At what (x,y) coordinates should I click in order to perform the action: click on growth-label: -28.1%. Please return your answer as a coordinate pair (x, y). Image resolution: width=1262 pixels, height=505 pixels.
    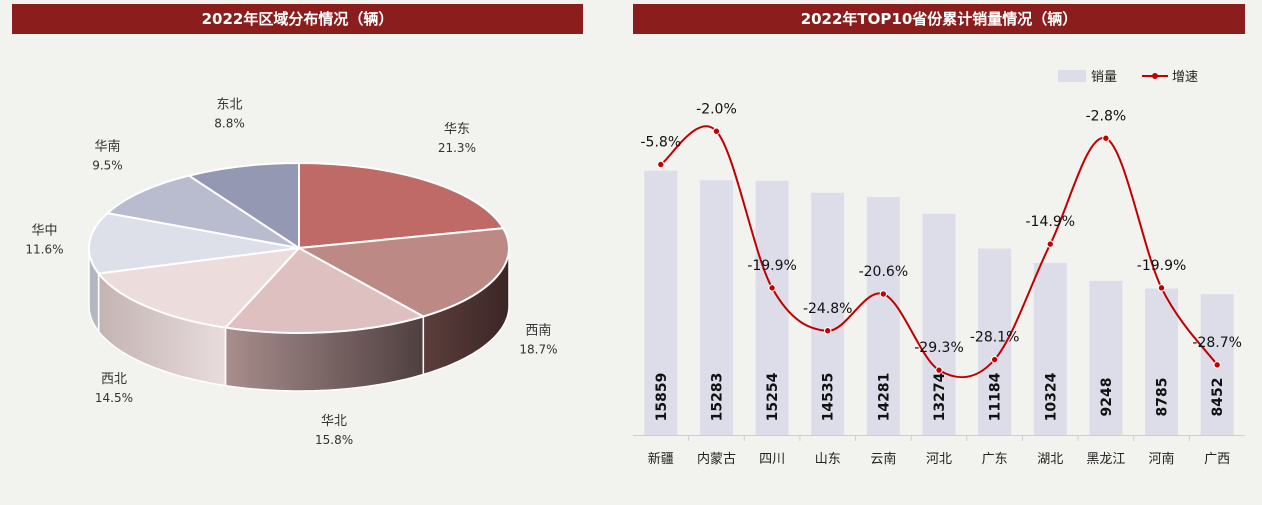
    Looking at the image, I should click on (995, 338).